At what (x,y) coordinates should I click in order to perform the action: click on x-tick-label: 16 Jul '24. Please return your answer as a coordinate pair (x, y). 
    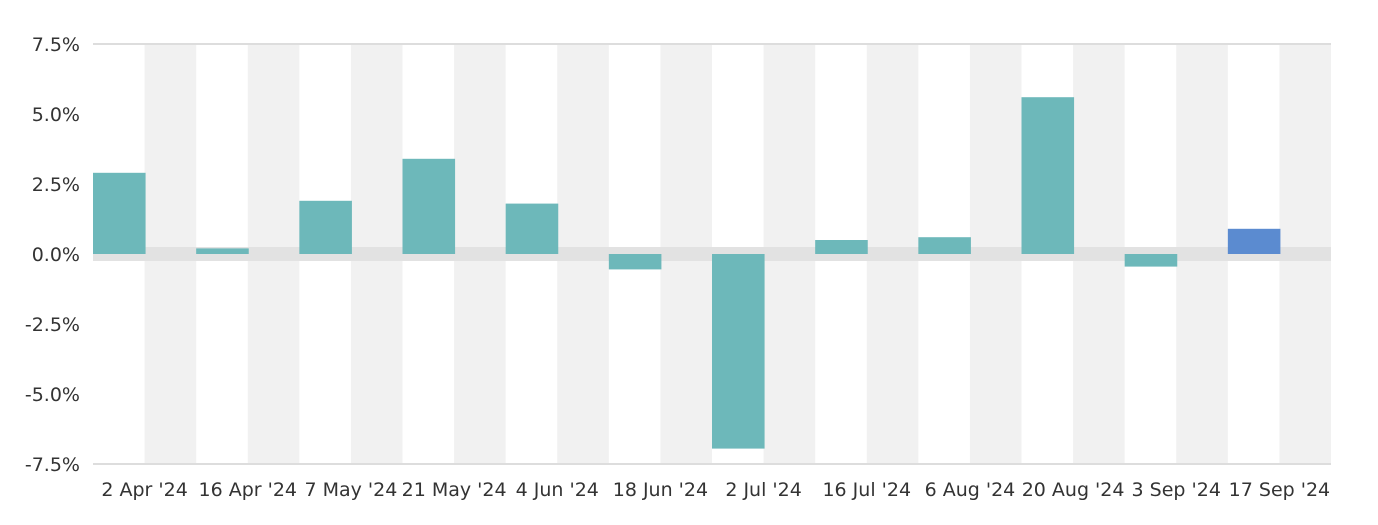
    Looking at the image, I should click on (866, 490).